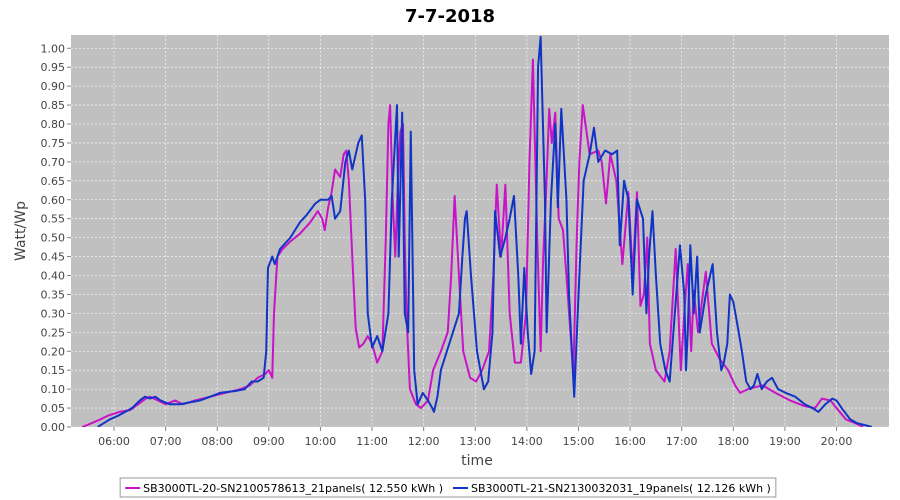 Image resolution: width=900 pixels, height=500 pixels. I want to click on y-tick-label: 0.10, so click(53, 389).